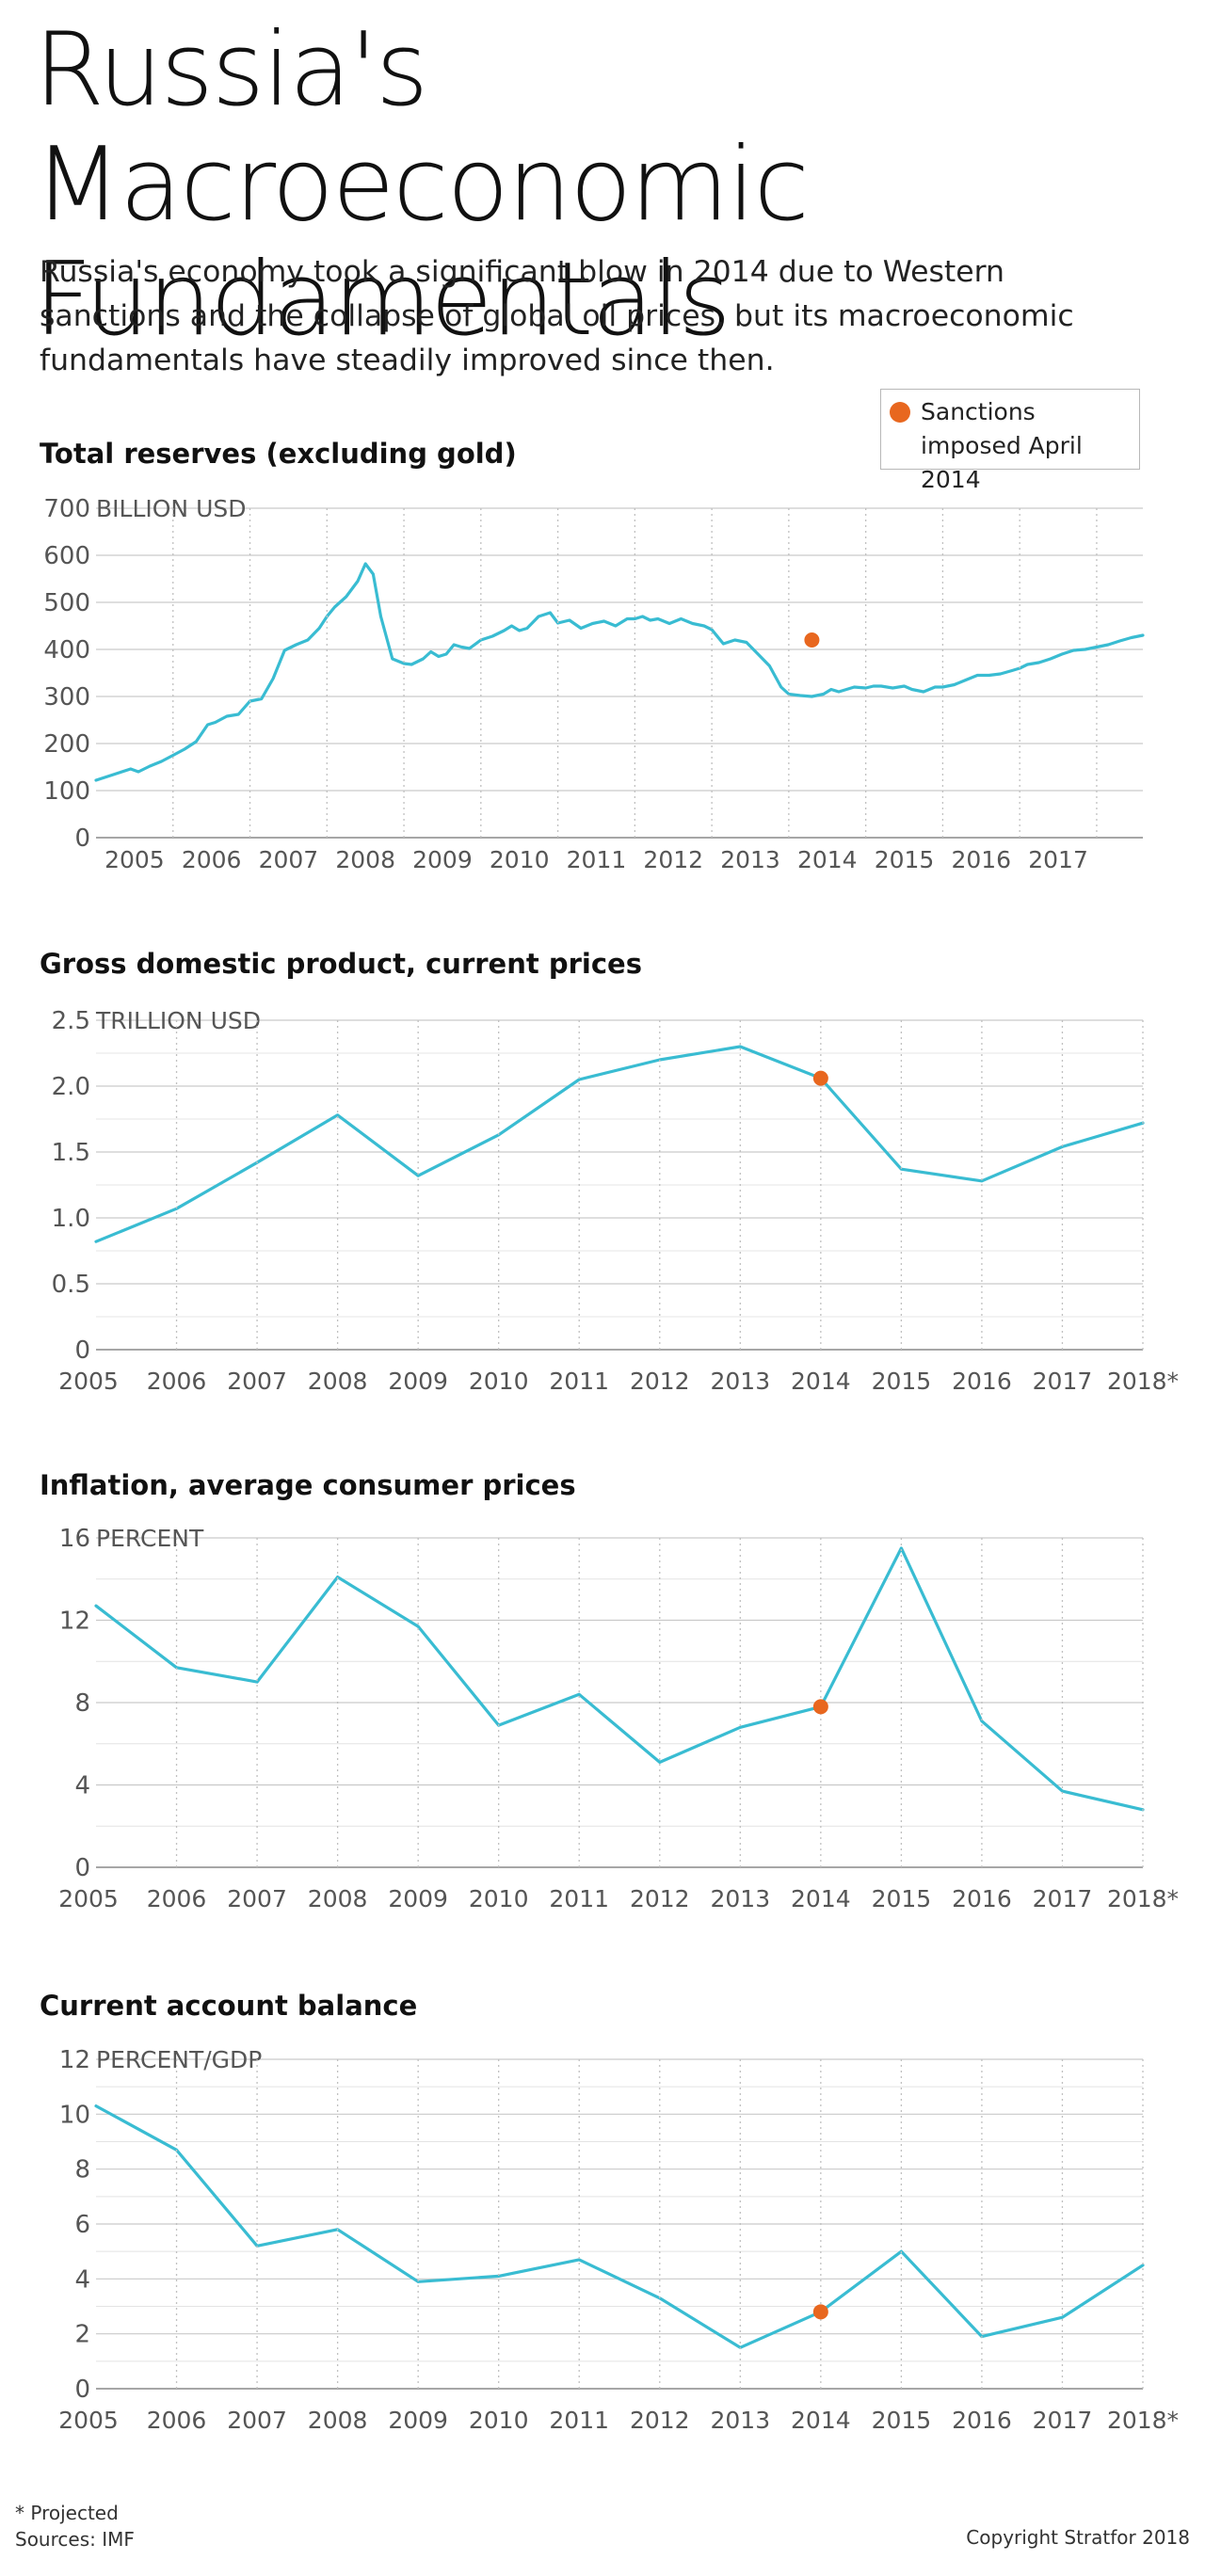 This screenshot has height=2576, width=1205. What do you see at coordinates (1002, 445) in the screenshot?
I see `legend-label: Sanctions imposed April 2014` at bounding box center [1002, 445].